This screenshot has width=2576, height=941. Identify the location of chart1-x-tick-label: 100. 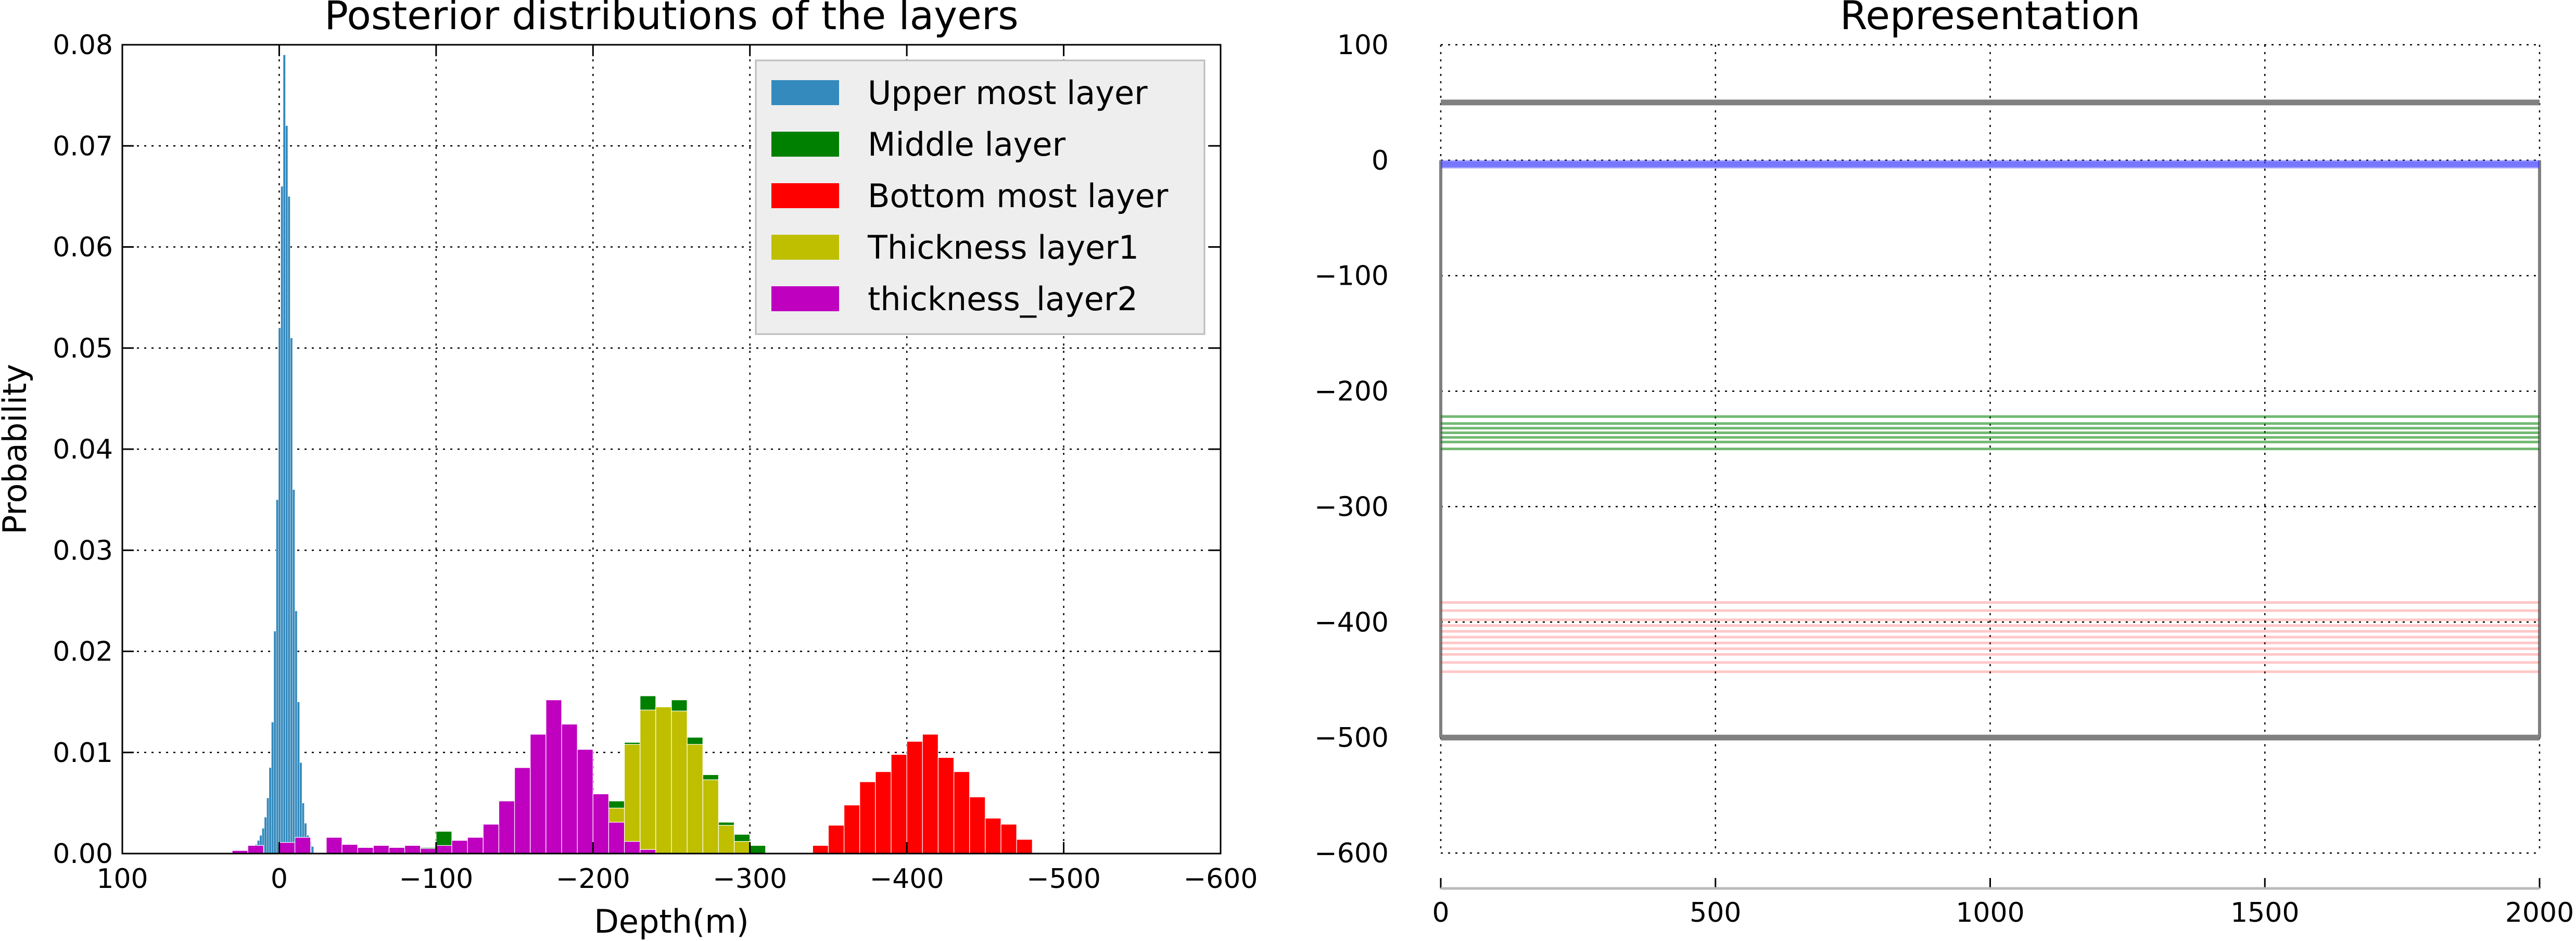
(122, 879).